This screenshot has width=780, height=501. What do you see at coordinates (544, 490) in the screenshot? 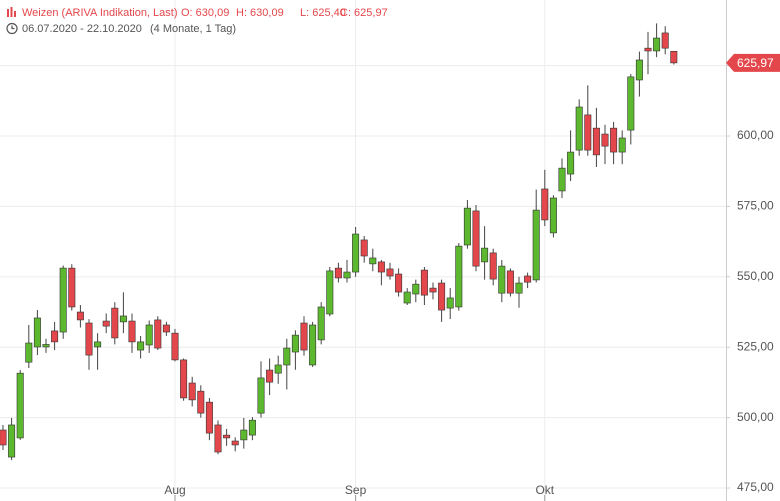
I see `x-tick-label: Okt` at bounding box center [544, 490].